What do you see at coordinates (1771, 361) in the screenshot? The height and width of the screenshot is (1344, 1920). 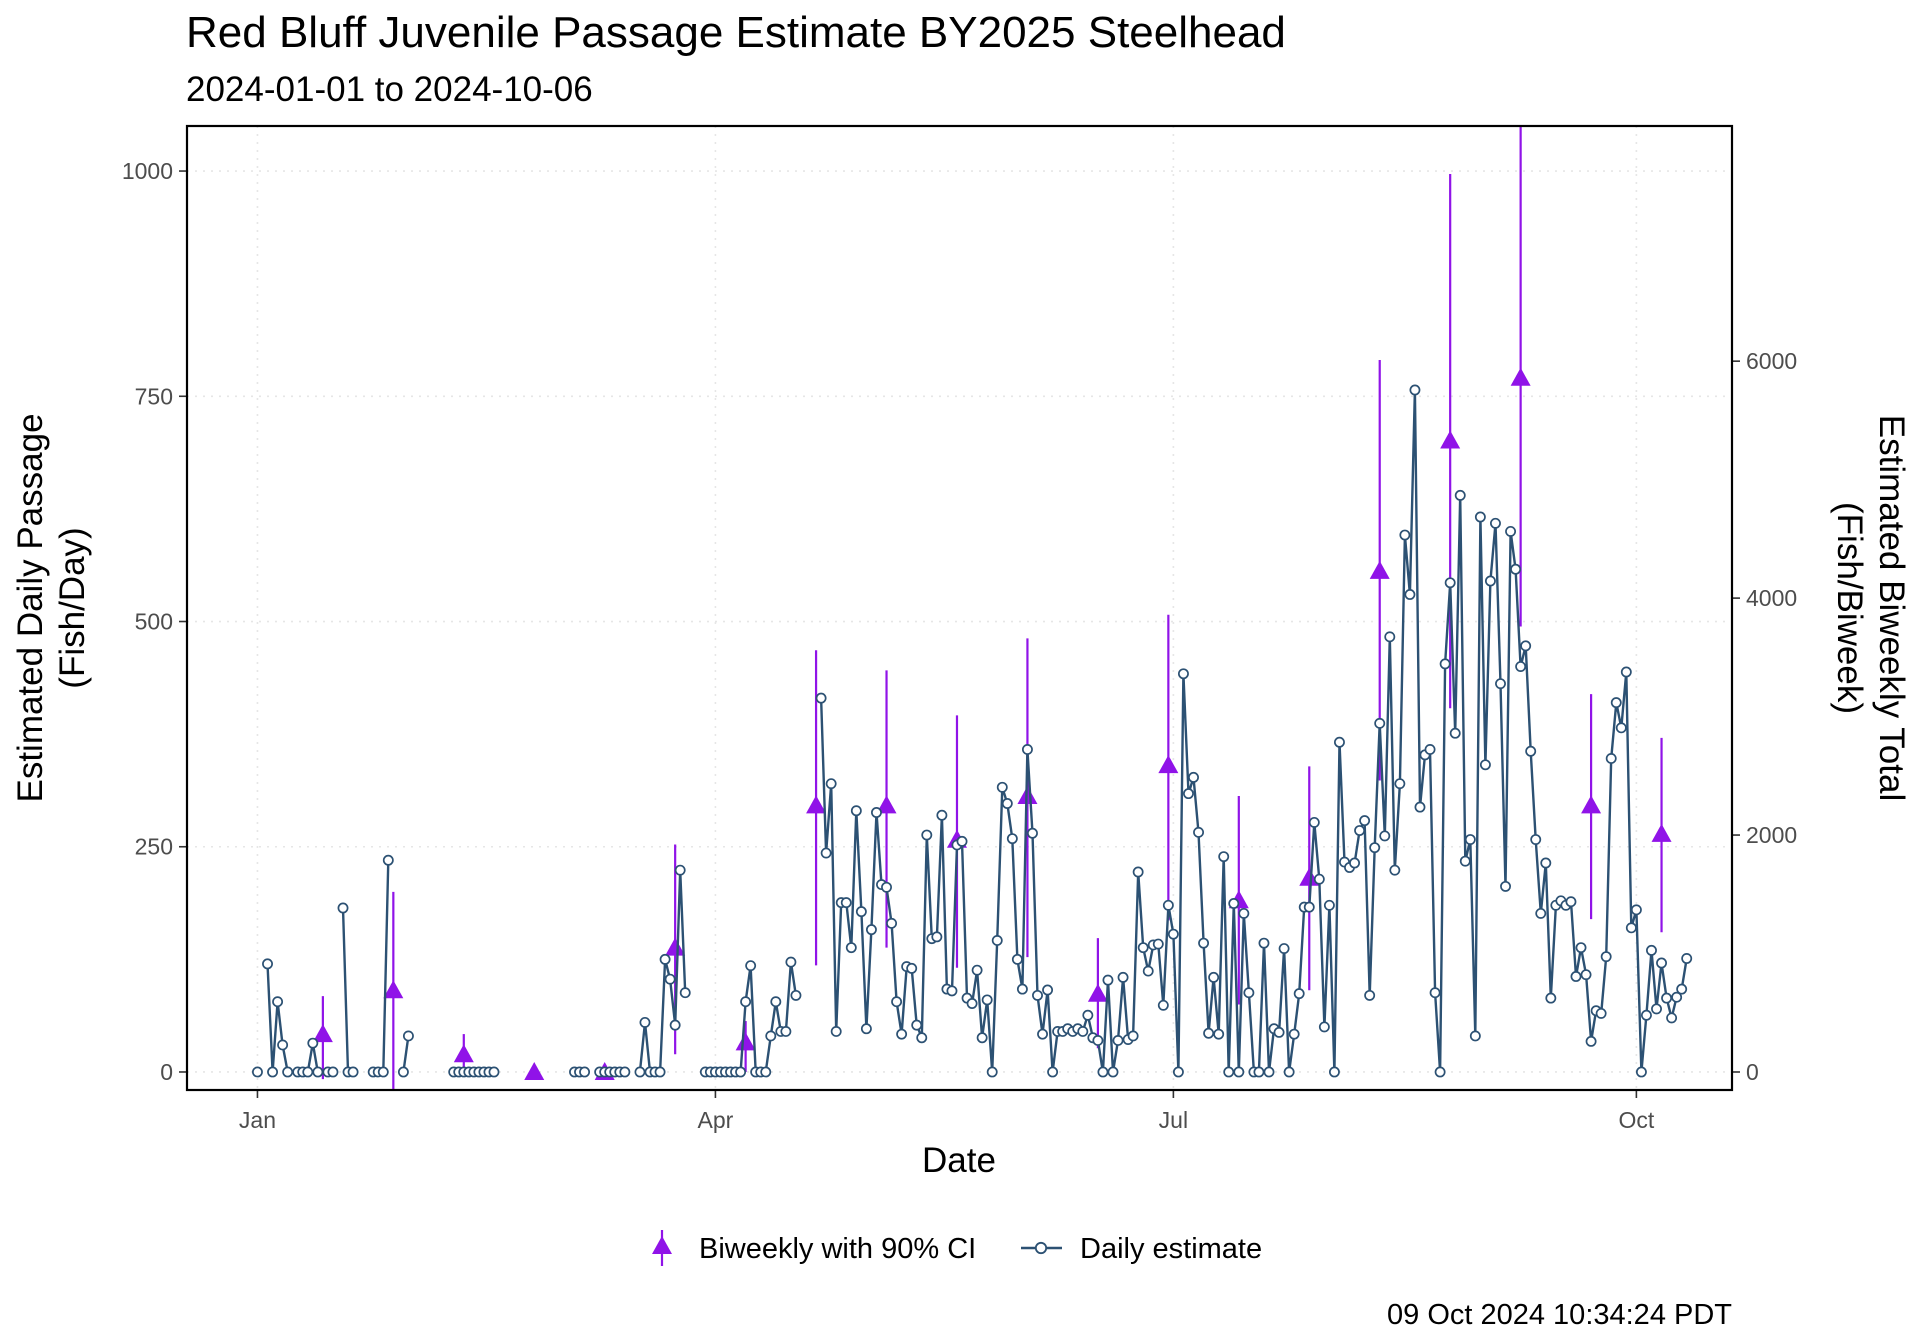 I see `y-right-tick-label: 6000` at bounding box center [1771, 361].